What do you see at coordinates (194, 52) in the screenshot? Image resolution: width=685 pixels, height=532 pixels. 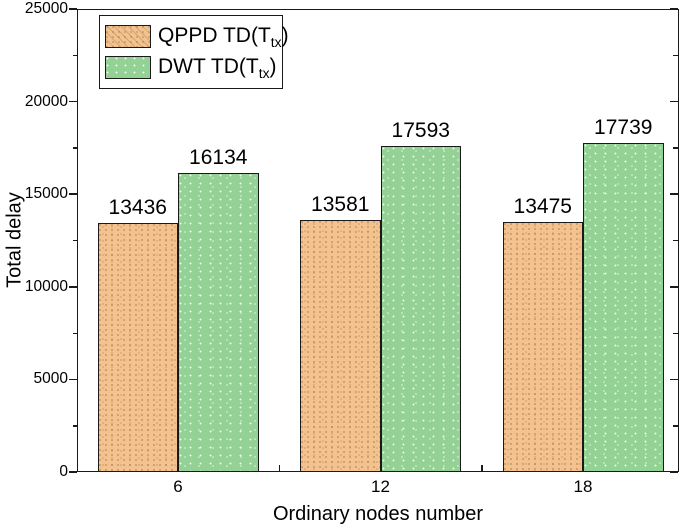 I see `legend: QPPD TD(Ttx) DWT TD(Ttx)` at bounding box center [194, 52].